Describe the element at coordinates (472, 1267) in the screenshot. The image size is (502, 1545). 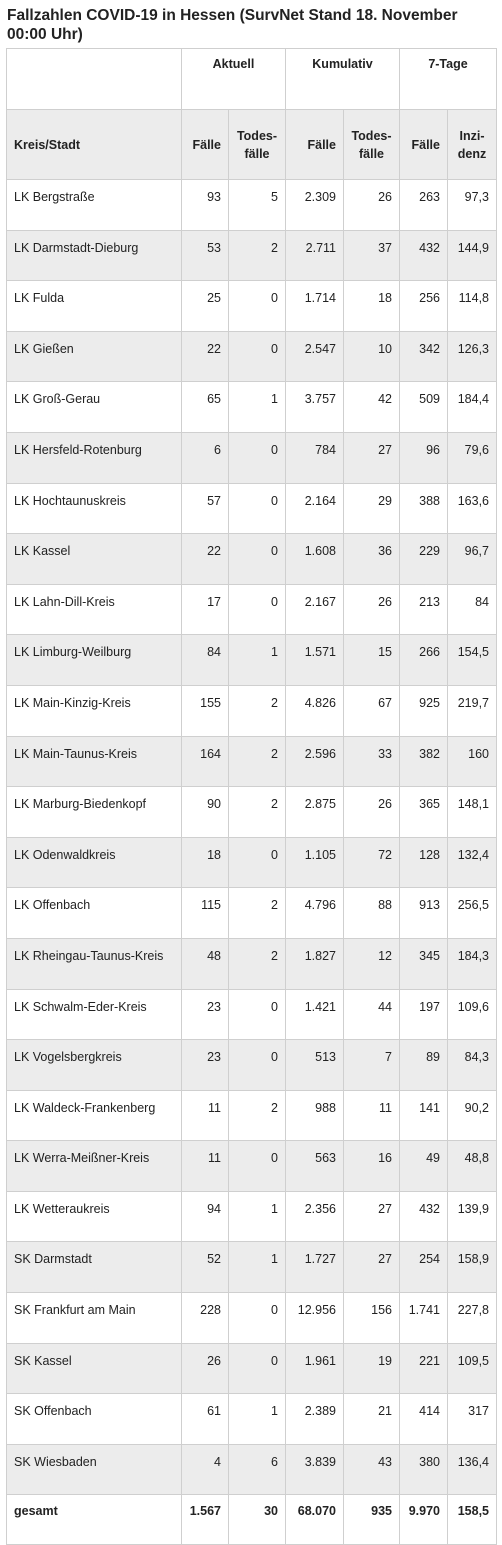
I see `cell-7-tage-inzidenz: 158,9` at that location.